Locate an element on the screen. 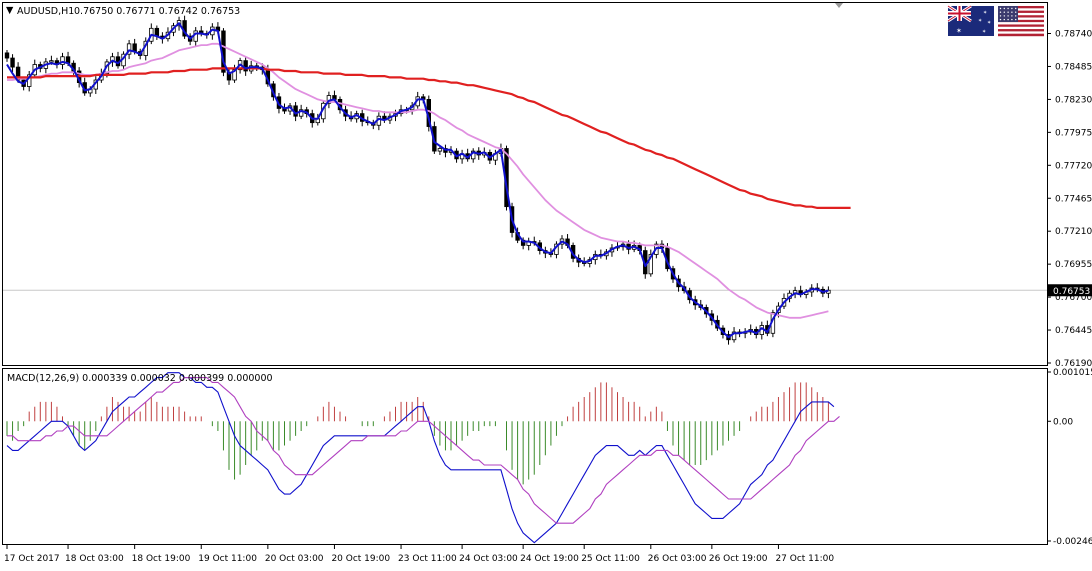  price-tick-label: 0.76955 is located at coordinates (1073, 265).